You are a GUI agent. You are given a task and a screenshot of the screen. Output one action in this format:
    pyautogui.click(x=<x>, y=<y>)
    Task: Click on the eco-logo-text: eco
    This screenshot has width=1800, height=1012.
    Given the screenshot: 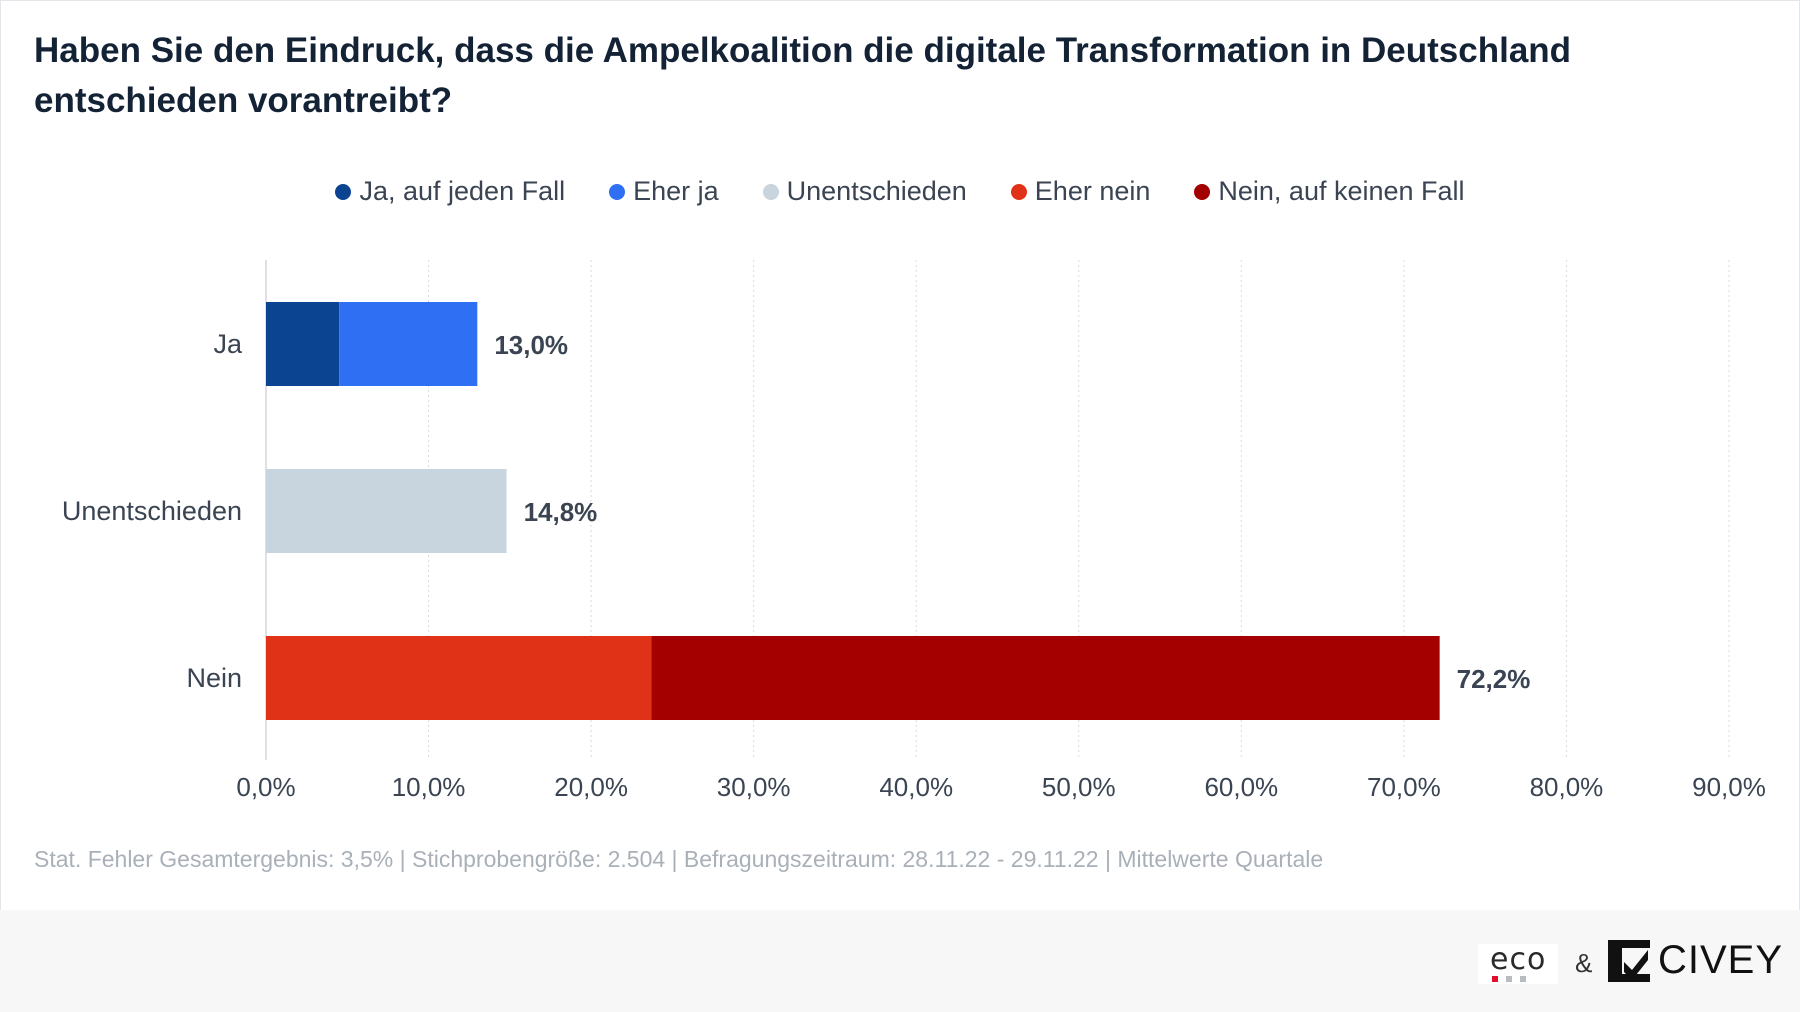 What is the action you would take?
    pyautogui.click(x=1518, y=959)
    